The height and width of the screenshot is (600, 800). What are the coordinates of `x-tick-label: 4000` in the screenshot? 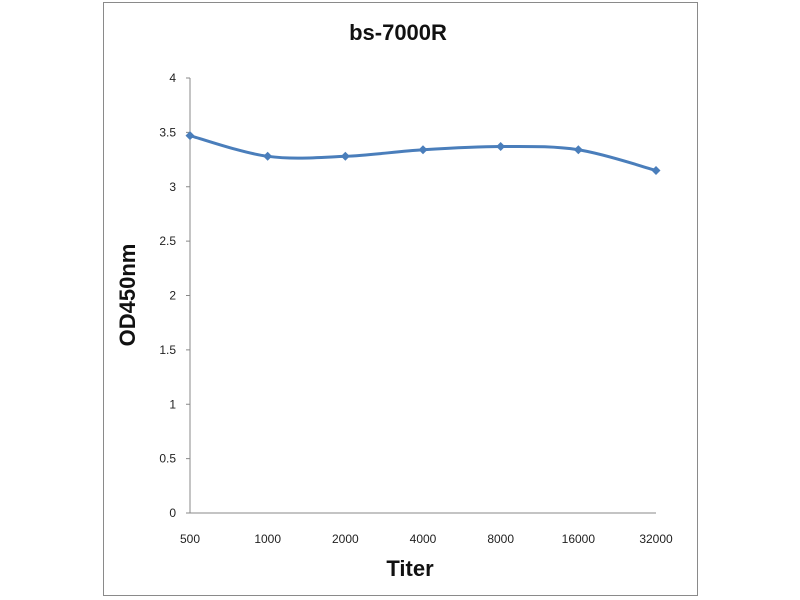 It's located at (423, 539).